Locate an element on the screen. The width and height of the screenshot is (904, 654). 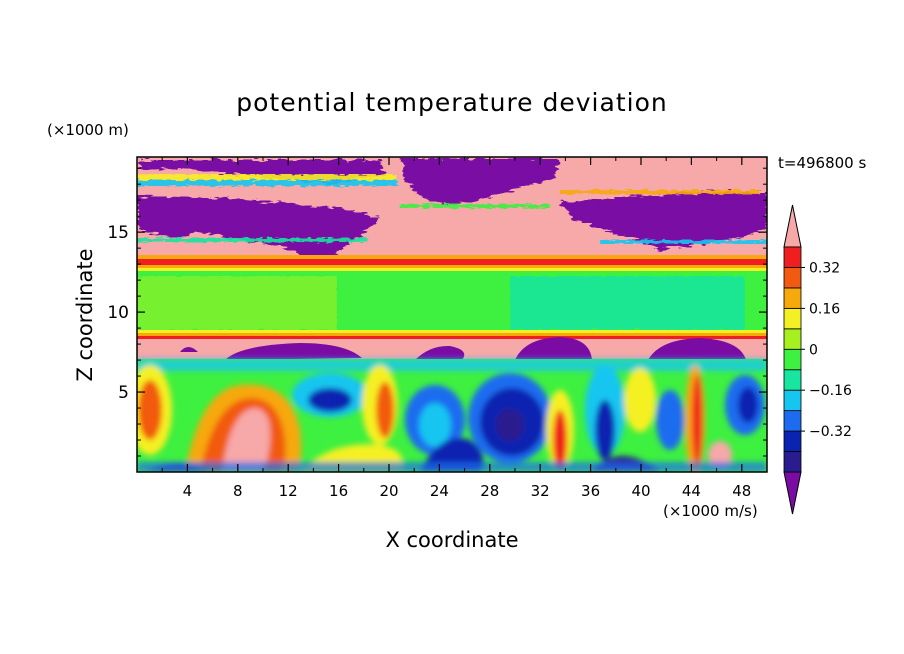
x-tick-label: 20 is located at coordinates (388, 491).